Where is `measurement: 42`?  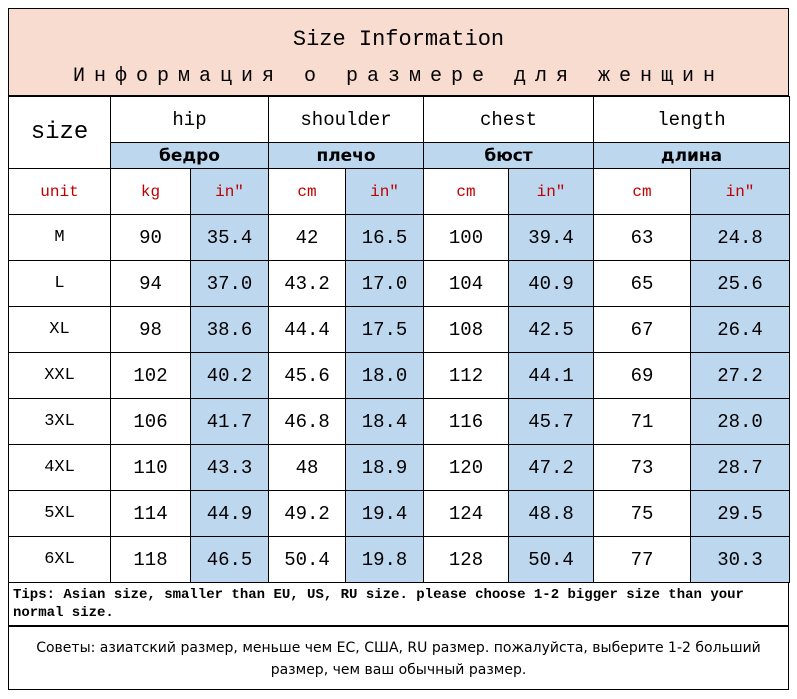 measurement: 42 is located at coordinates (307, 237).